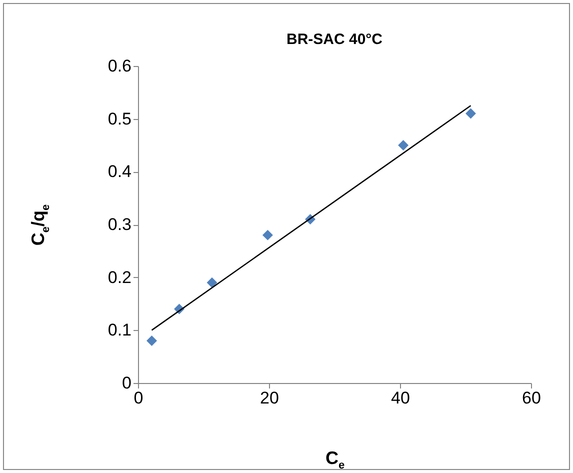  I want to click on y-tick-label: 0.2, so click(120, 277).